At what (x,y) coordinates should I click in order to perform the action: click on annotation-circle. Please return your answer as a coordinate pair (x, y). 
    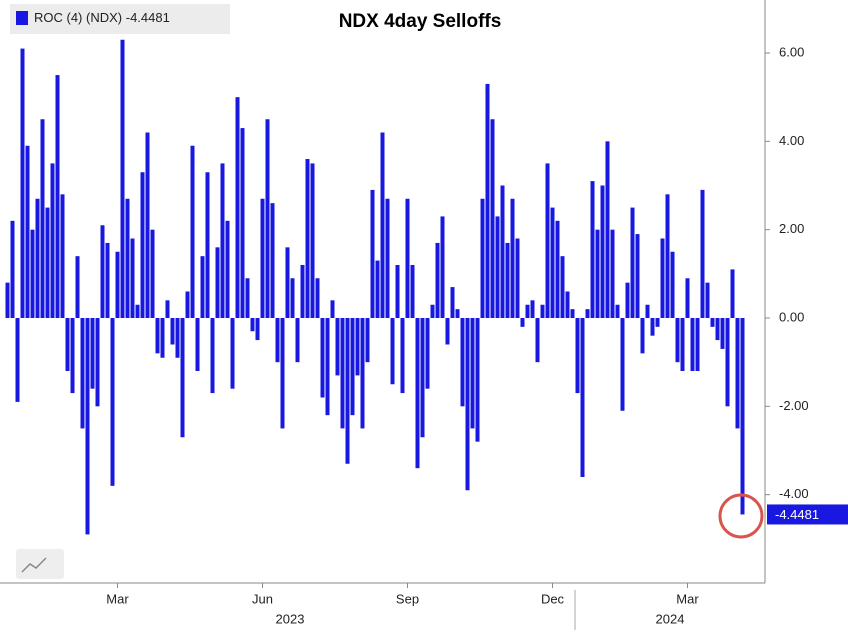
    Looking at the image, I should click on (741, 516).